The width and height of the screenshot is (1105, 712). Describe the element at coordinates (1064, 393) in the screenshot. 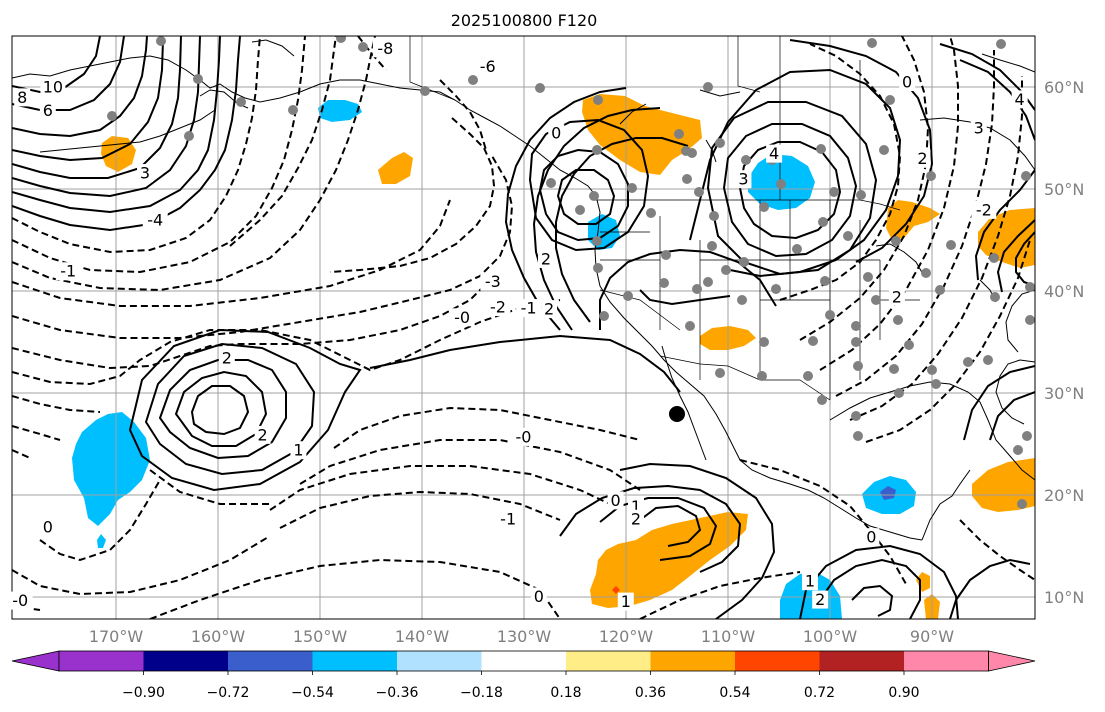

I see `lat-tick-label: 30°N` at that location.